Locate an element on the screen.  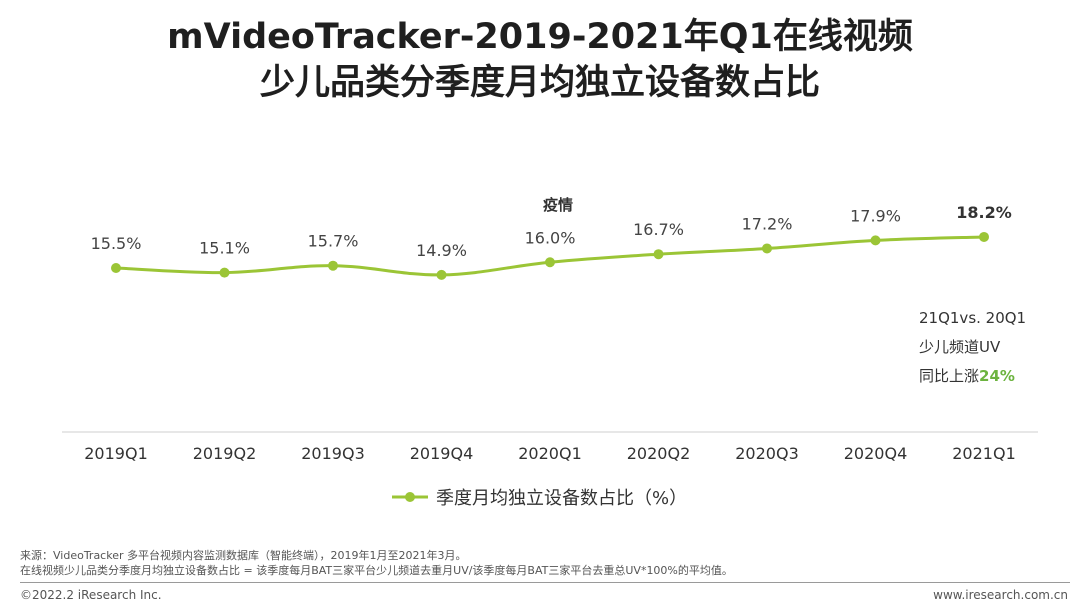
footer-divider is located at coordinates (545, 582).